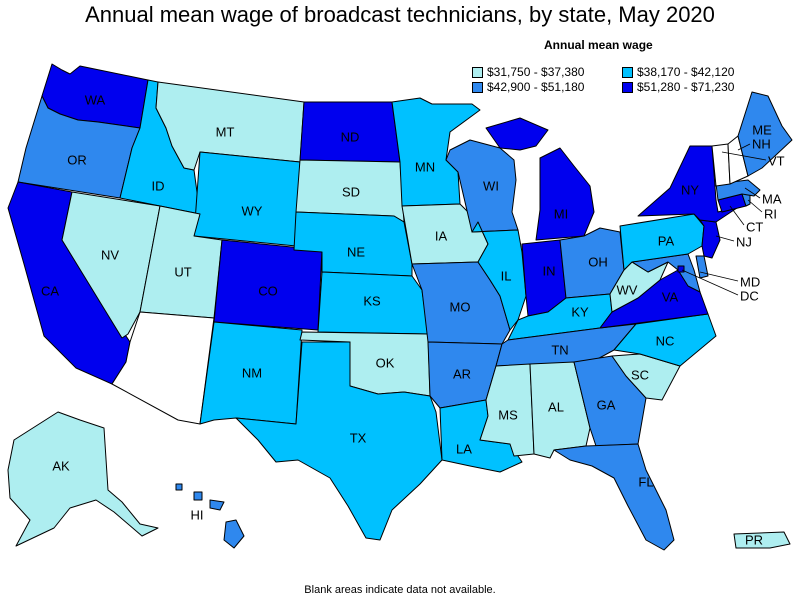  Describe the element at coordinates (536, 87) in the screenshot. I see `legend-label: $42,900 - $51,180` at that location.